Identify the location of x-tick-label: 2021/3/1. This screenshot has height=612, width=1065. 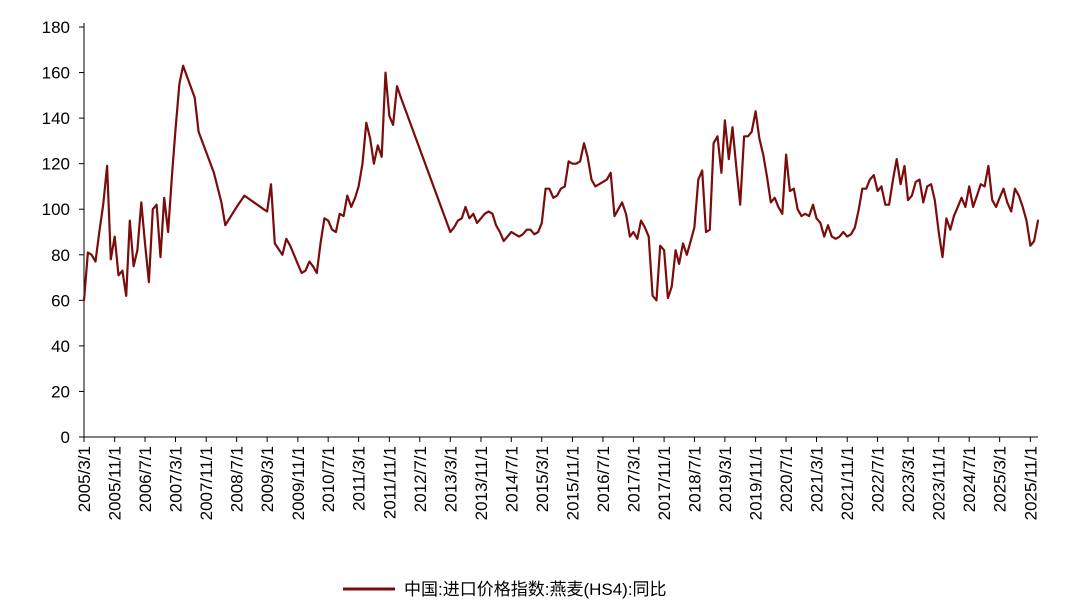
(817, 479).